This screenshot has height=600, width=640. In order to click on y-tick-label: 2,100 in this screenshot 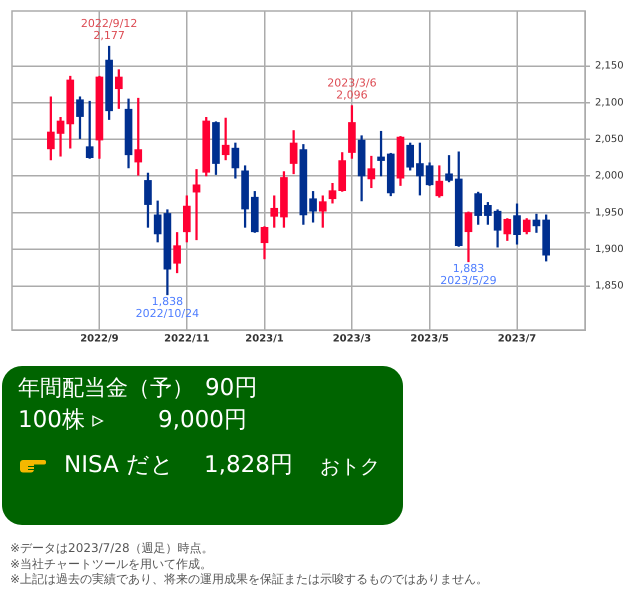, I will do `click(609, 102)`.